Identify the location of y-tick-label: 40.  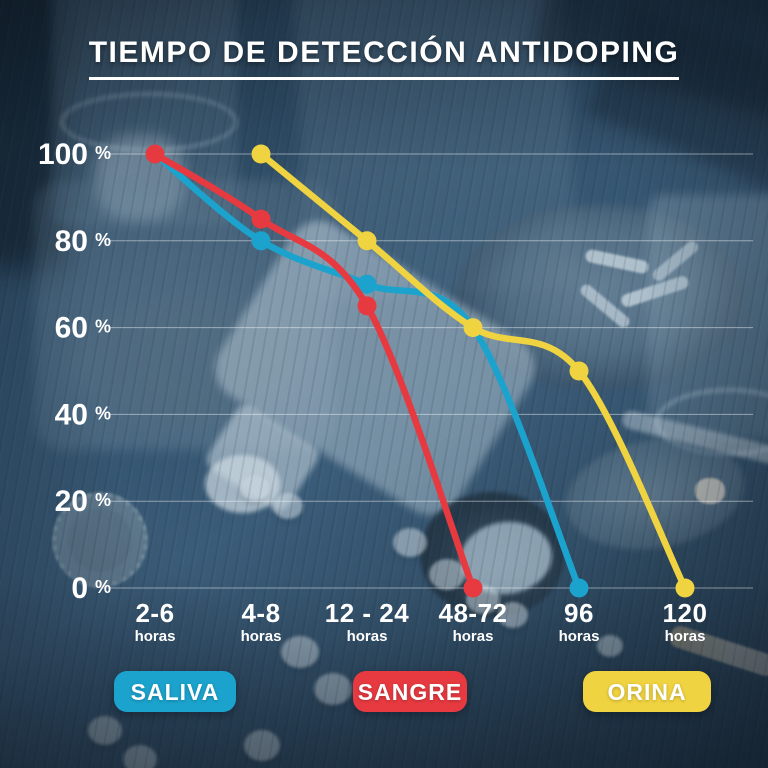
(71, 414).